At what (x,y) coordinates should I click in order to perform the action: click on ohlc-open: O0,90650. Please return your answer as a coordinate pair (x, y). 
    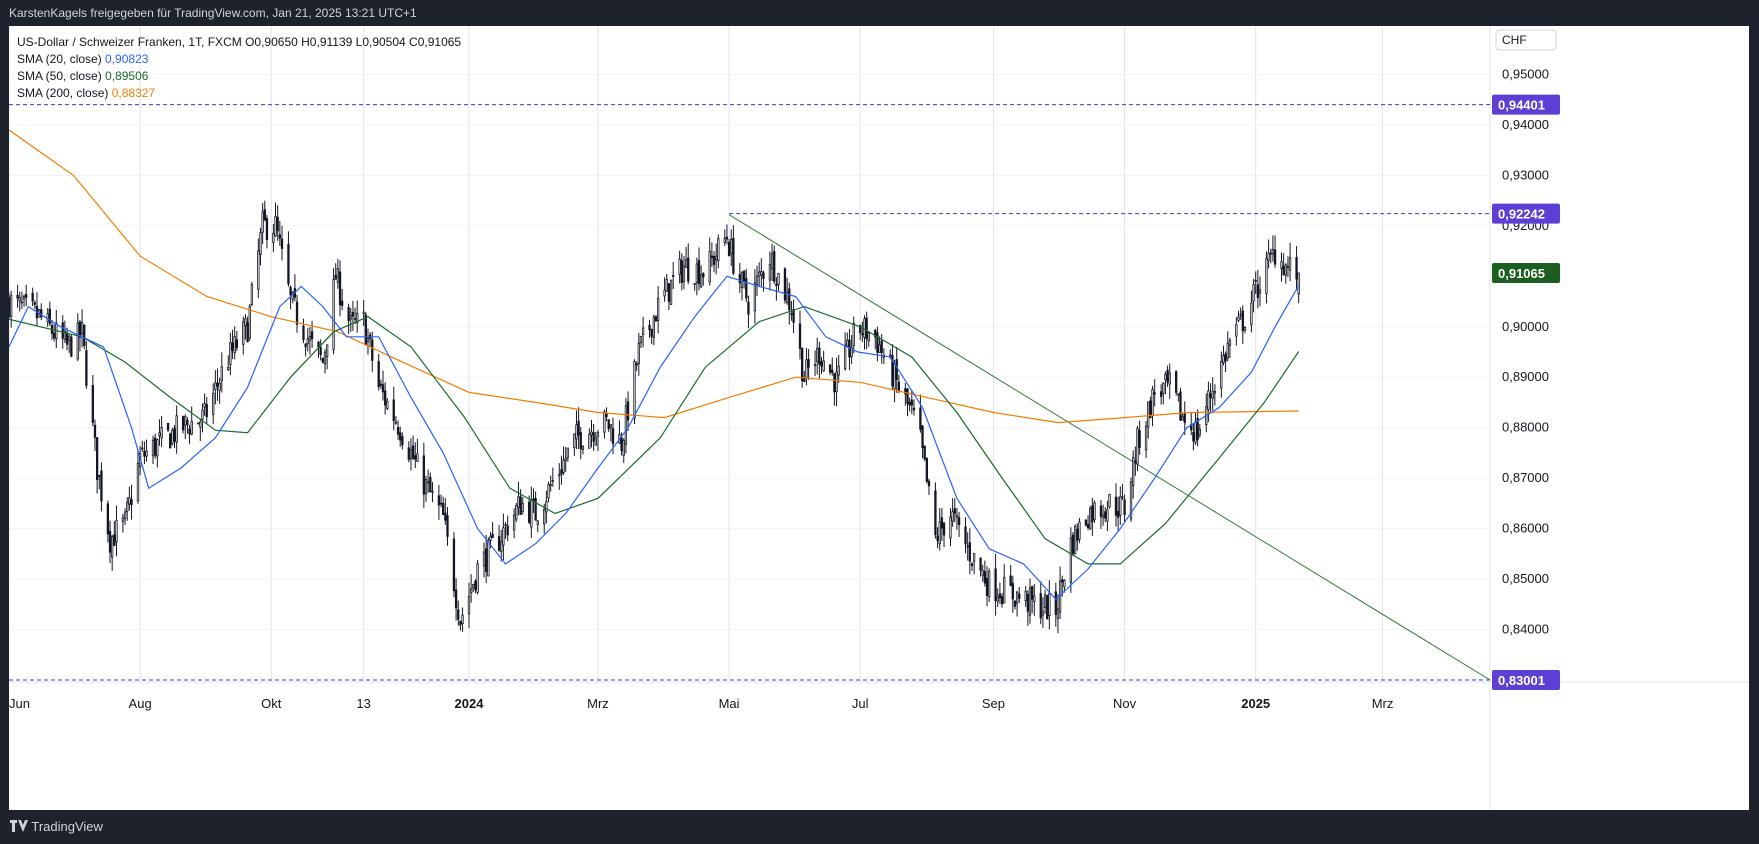
    Looking at the image, I should click on (271, 42).